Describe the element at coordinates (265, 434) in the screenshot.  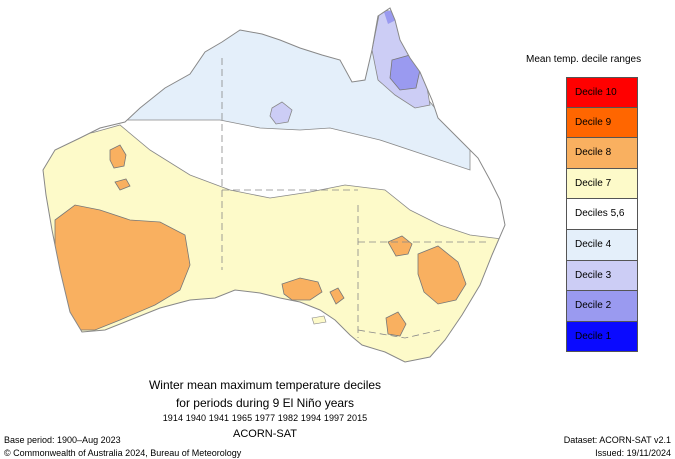
I see `map-dataset-name: ACORN-SAT` at that location.